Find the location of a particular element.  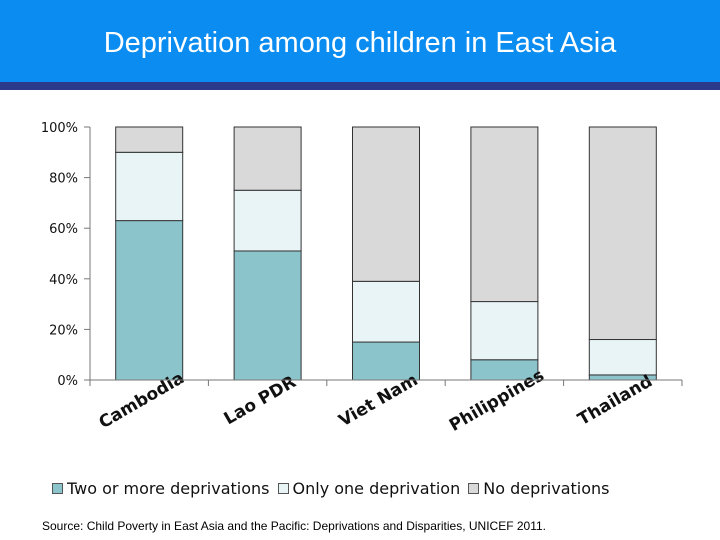

y-tick-label: 100% is located at coordinates (59, 128).